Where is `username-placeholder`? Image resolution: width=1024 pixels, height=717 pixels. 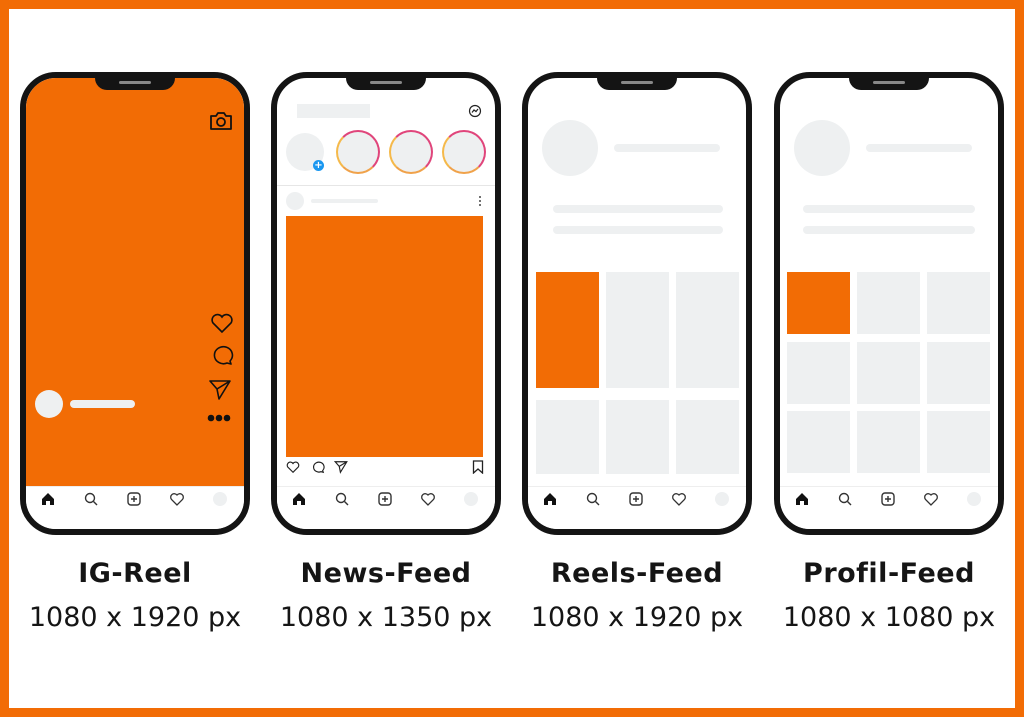 username-placeholder is located at coordinates (102, 404).